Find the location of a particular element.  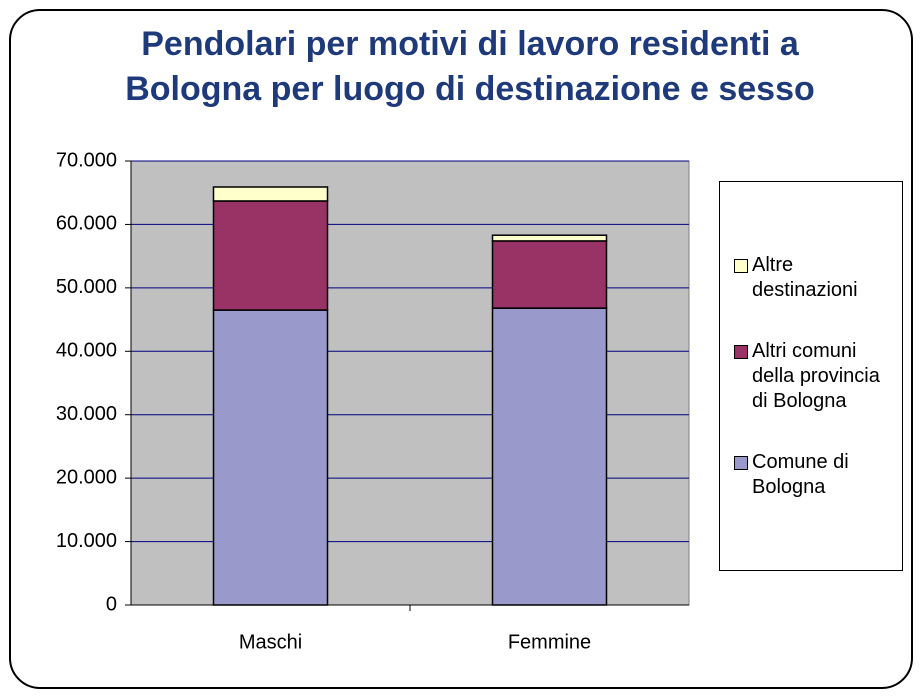

y-tick-label: 10.000 is located at coordinates (86, 541).